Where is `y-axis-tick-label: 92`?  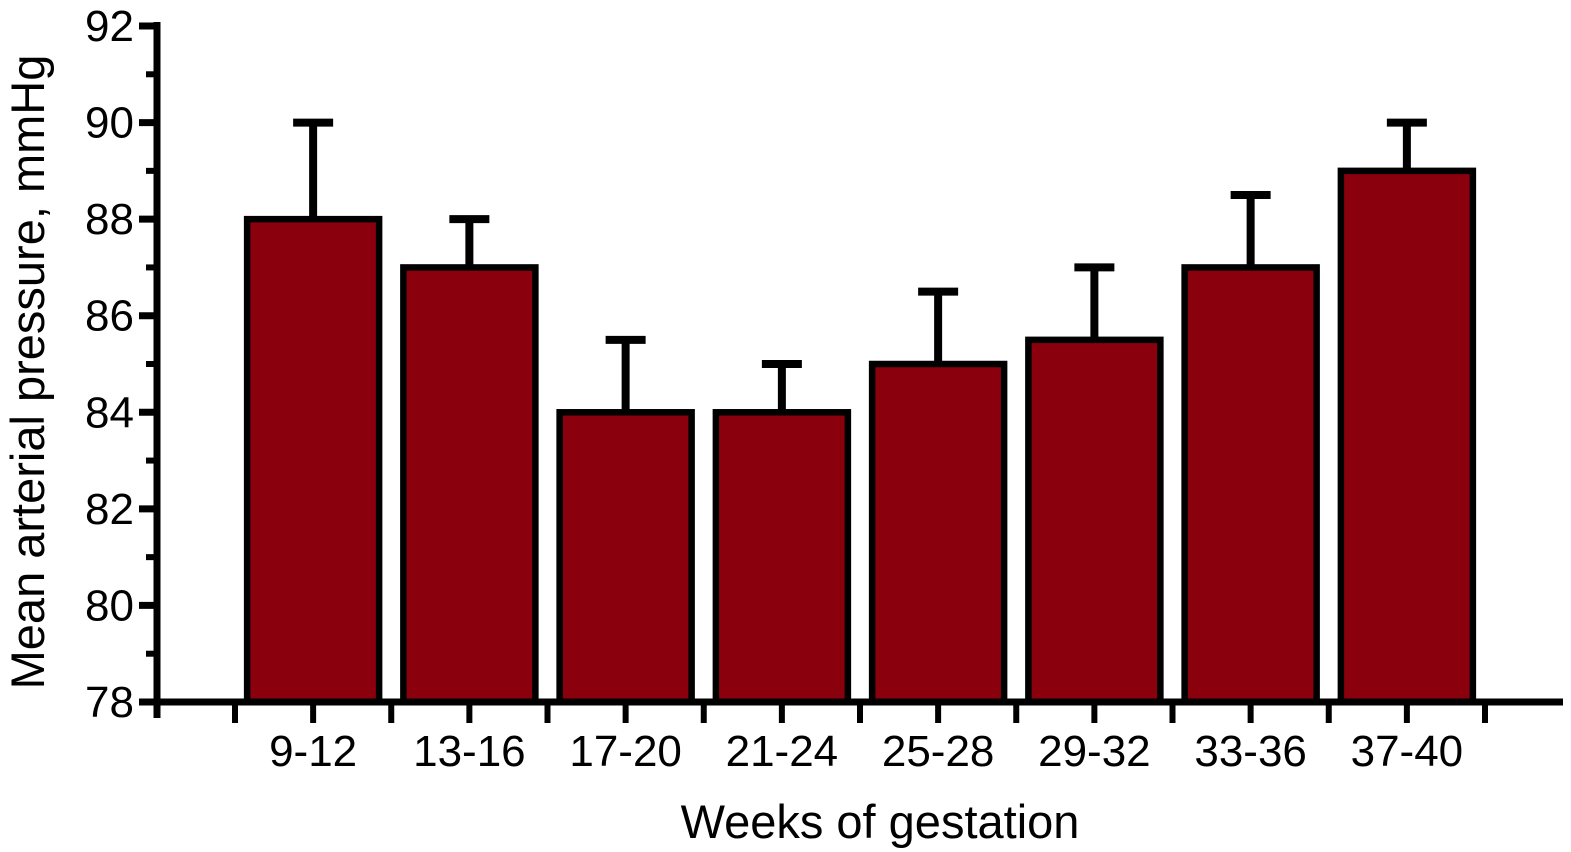
y-axis-tick-label: 92 is located at coordinates (109, 26).